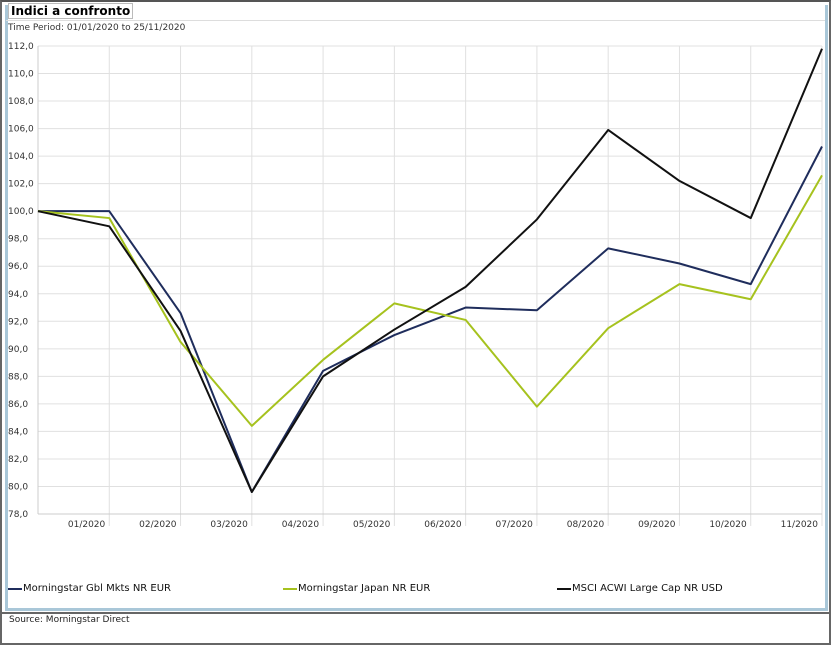 The height and width of the screenshot is (645, 831). Describe the element at coordinates (586, 525) in the screenshot. I see `x-tick-label: 08/2020` at that location.